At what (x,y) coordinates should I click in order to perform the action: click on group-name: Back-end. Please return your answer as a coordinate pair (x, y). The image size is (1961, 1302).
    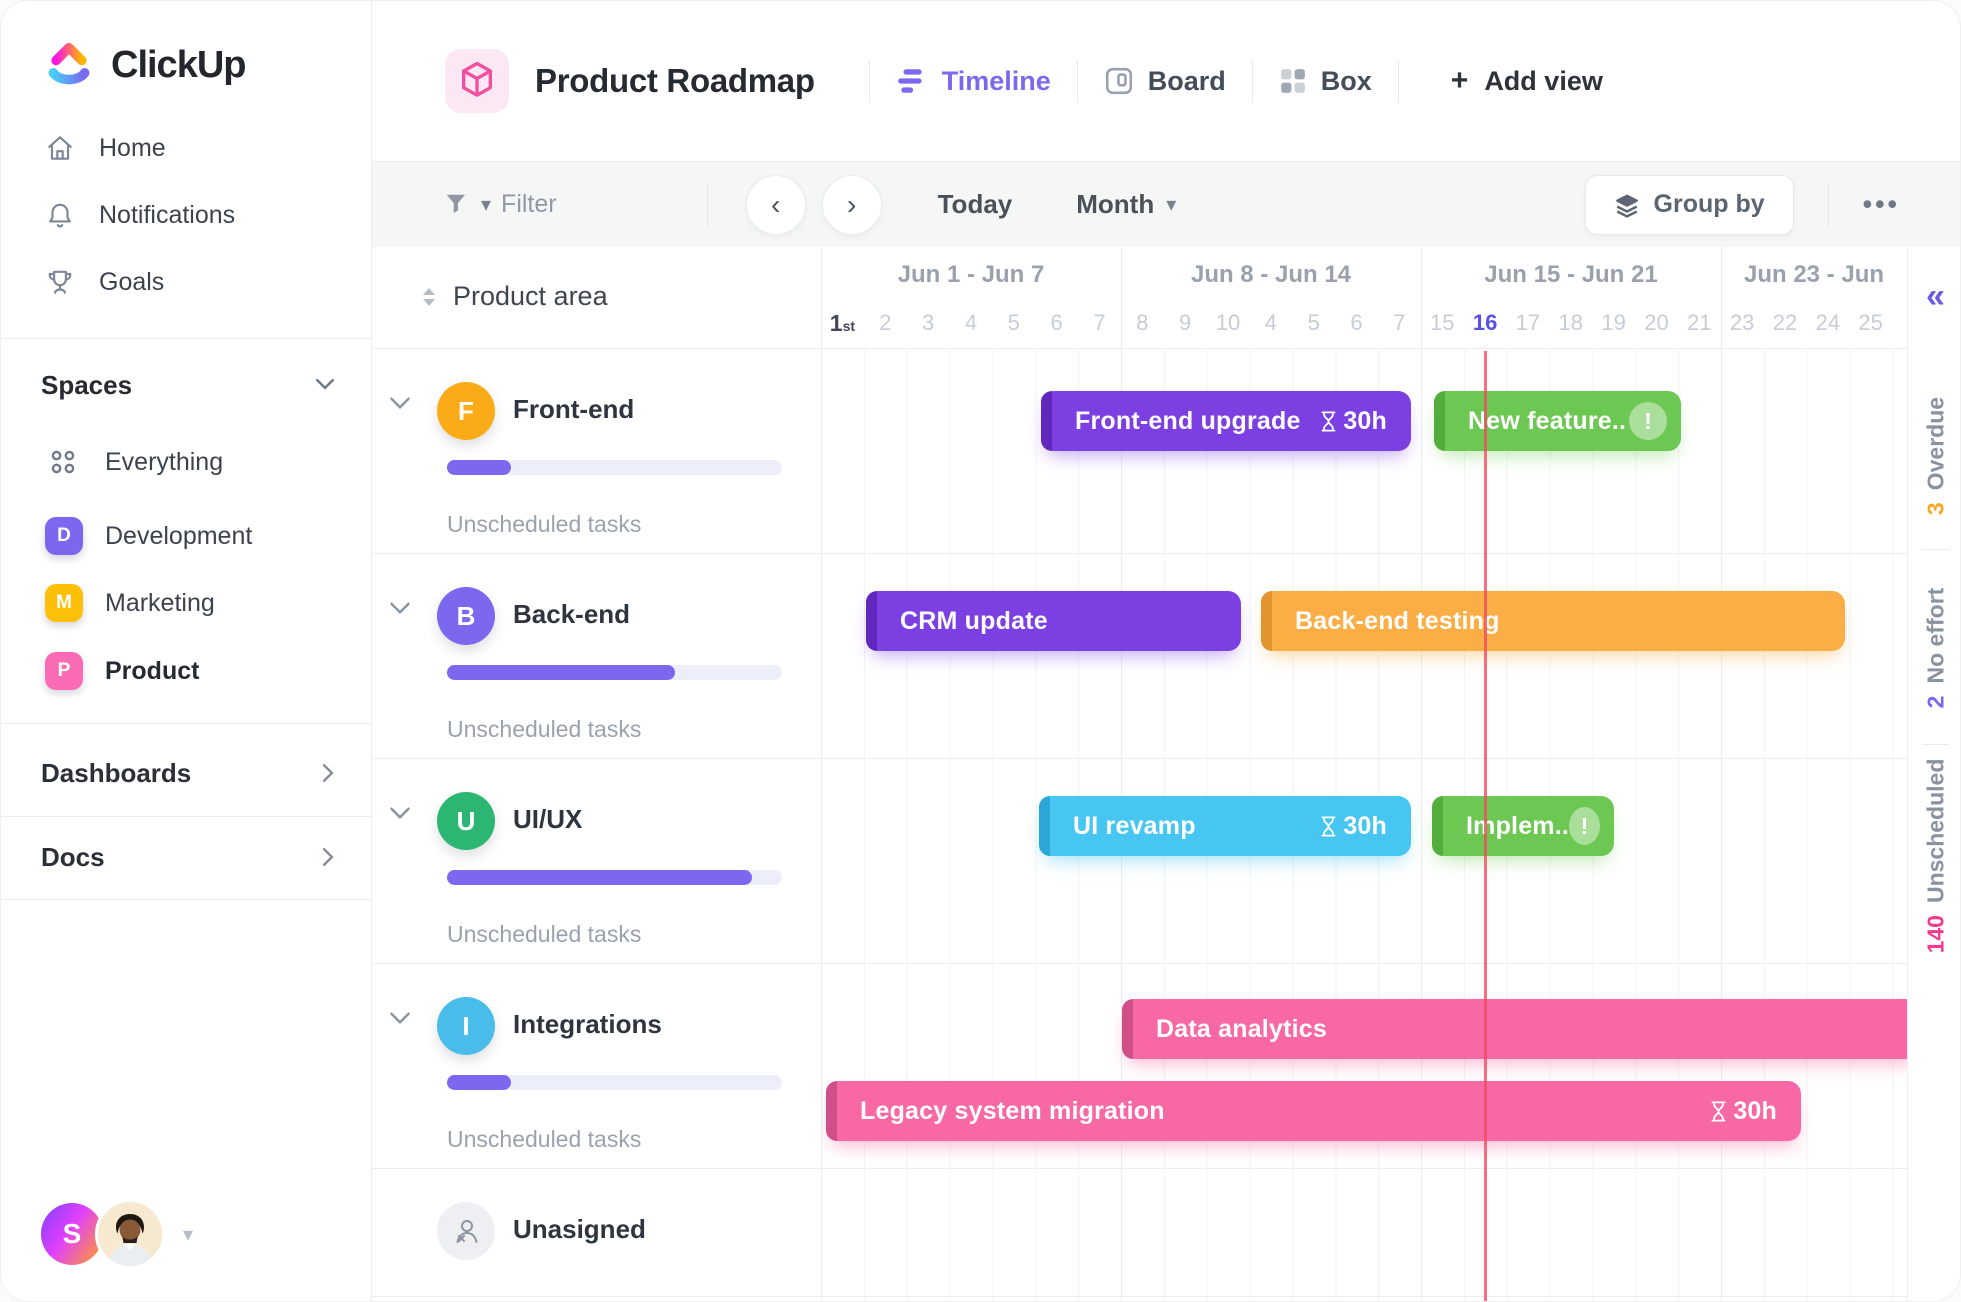
    Looking at the image, I should click on (572, 614).